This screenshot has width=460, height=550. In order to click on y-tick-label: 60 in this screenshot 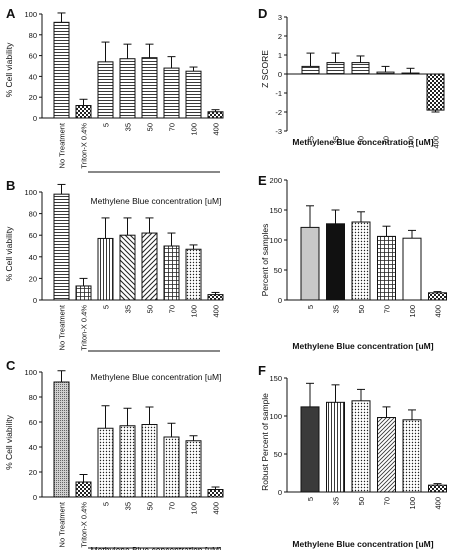, I will do `click(33, 56)`.